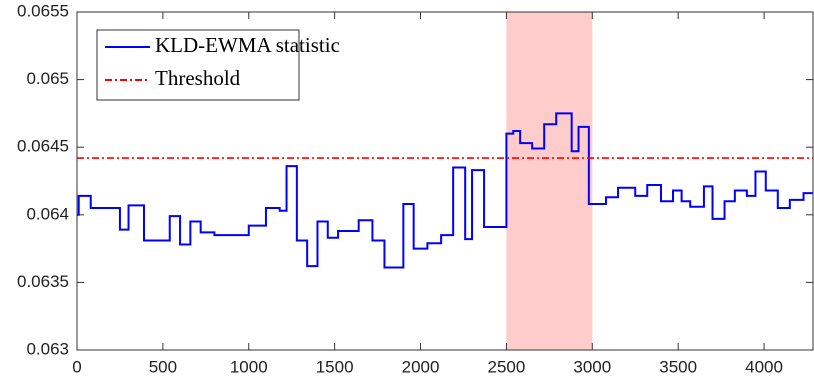 The image size is (814, 380). What do you see at coordinates (43, 146) in the screenshot?
I see `y-tick-label: 0.0645` at bounding box center [43, 146].